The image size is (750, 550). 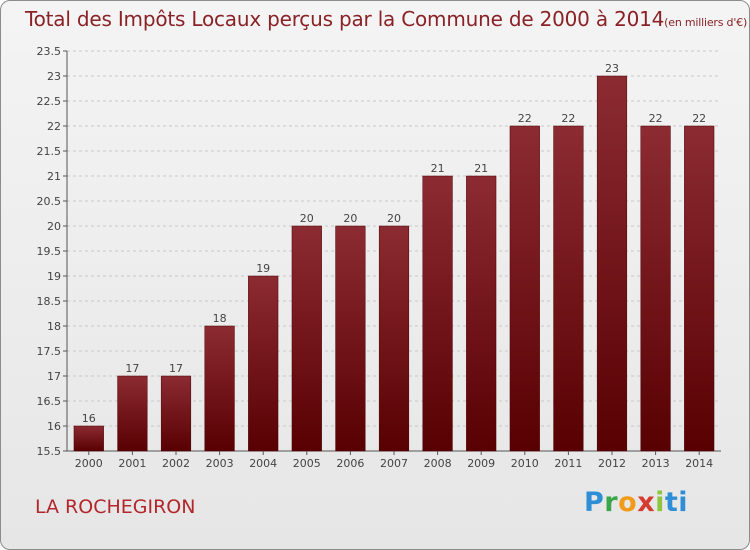 What do you see at coordinates (49, 201) in the screenshot?
I see `y-tick-label: 20.5` at bounding box center [49, 201].